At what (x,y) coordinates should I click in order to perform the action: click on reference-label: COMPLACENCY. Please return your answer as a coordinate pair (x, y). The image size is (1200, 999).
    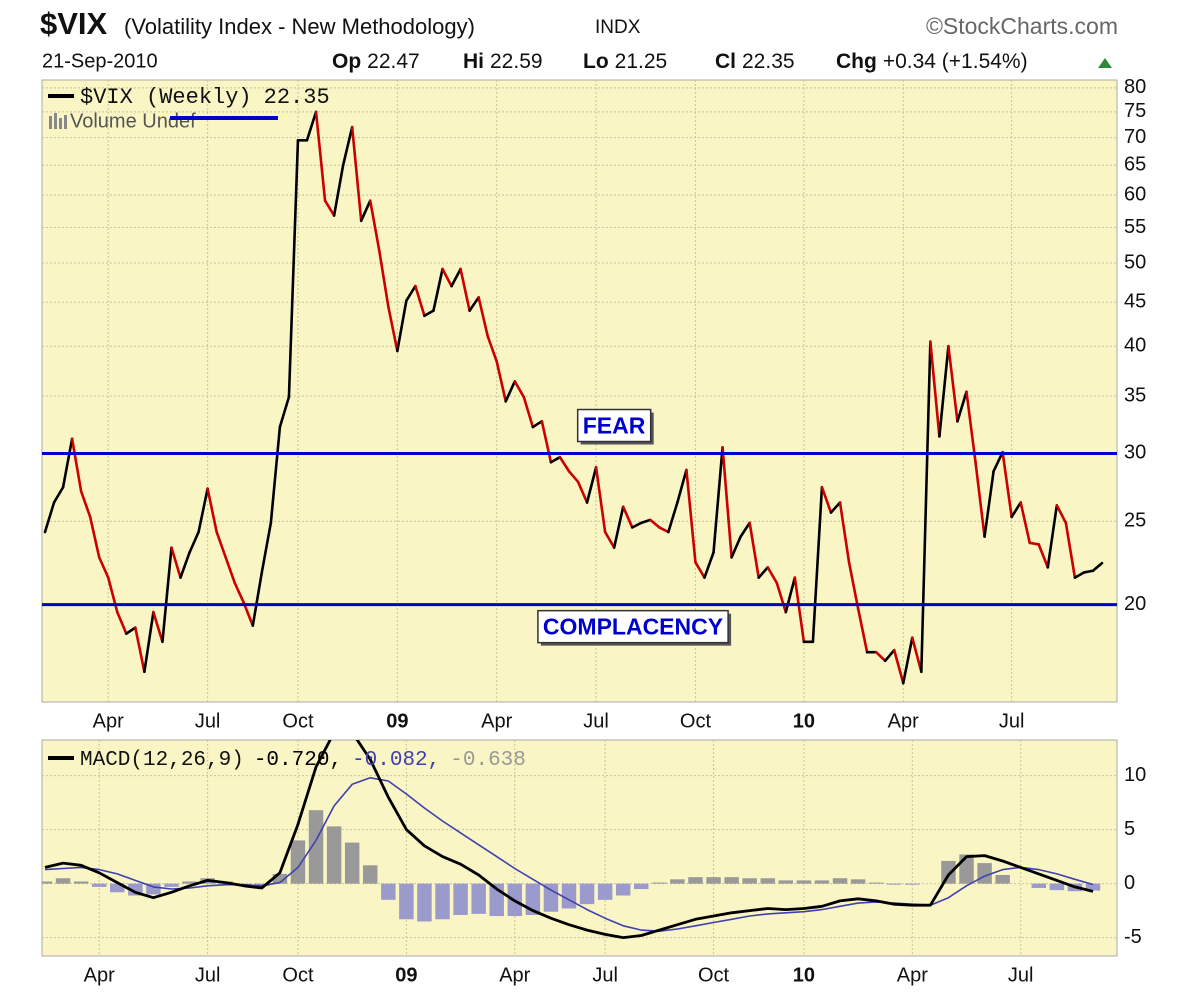
    Looking at the image, I should click on (633, 627).